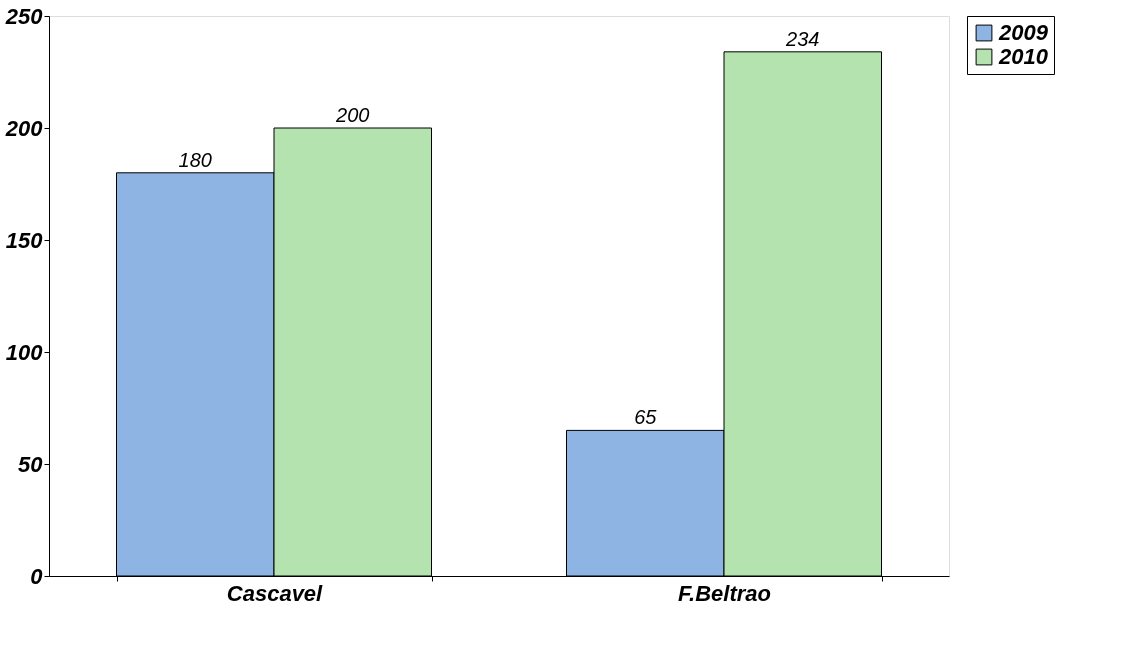  Describe the element at coordinates (275, 593) in the screenshot. I see `x-tick-label: Cascavel` at that location.